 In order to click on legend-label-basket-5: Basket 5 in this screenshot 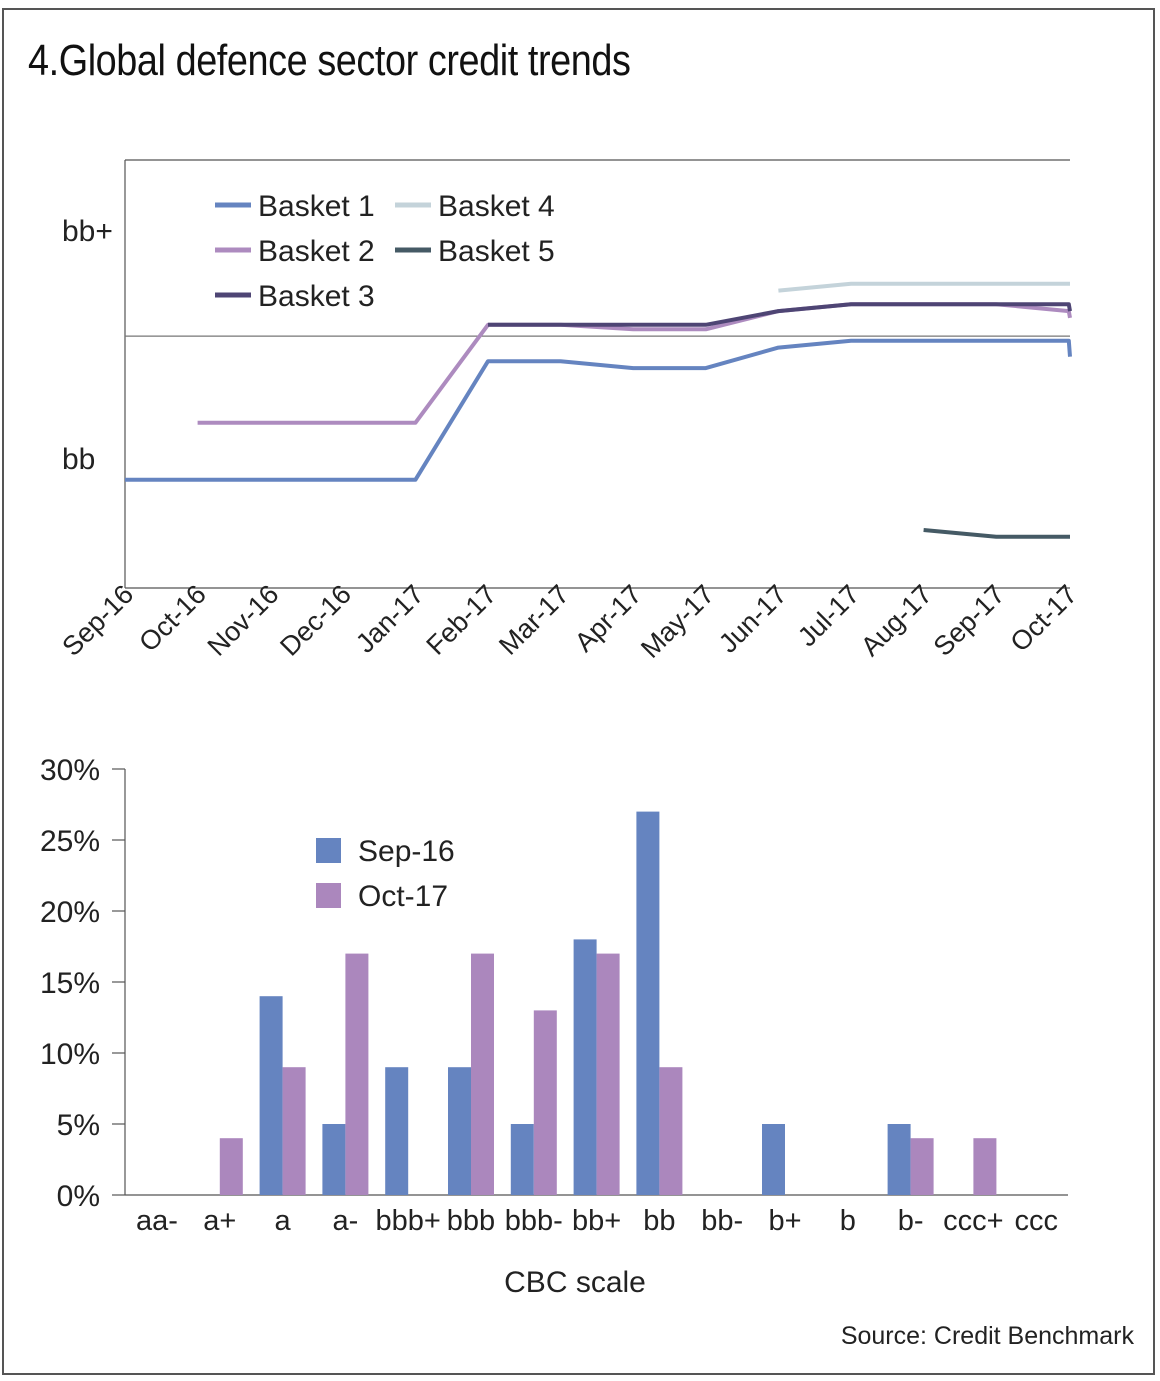, I will do `click(496, 251)`.